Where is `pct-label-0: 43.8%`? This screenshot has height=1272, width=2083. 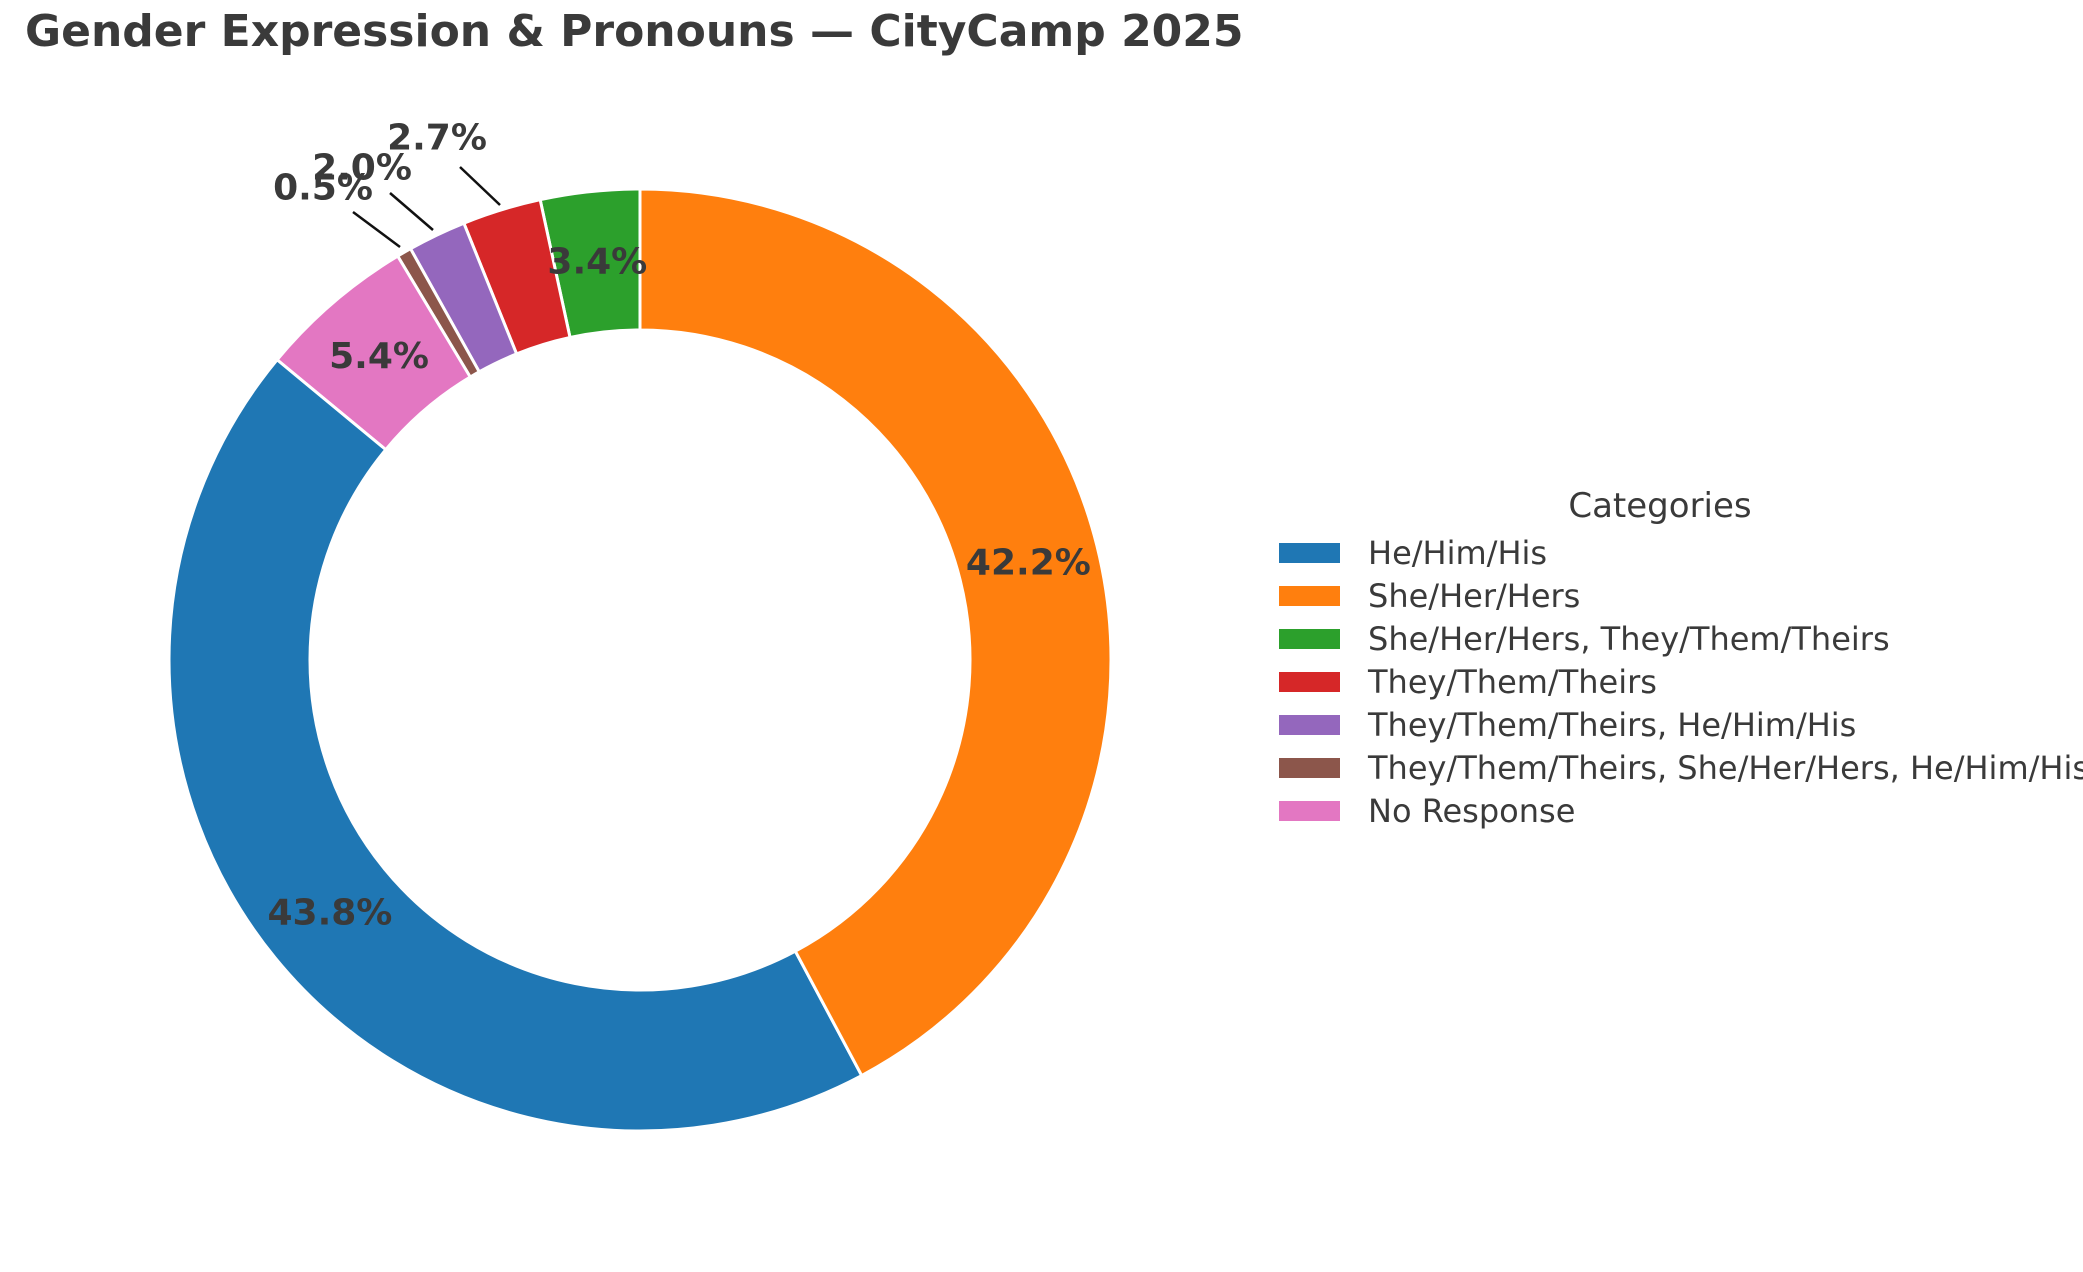 pct-label-0: 43.8% is located at coordinates (329, 913).